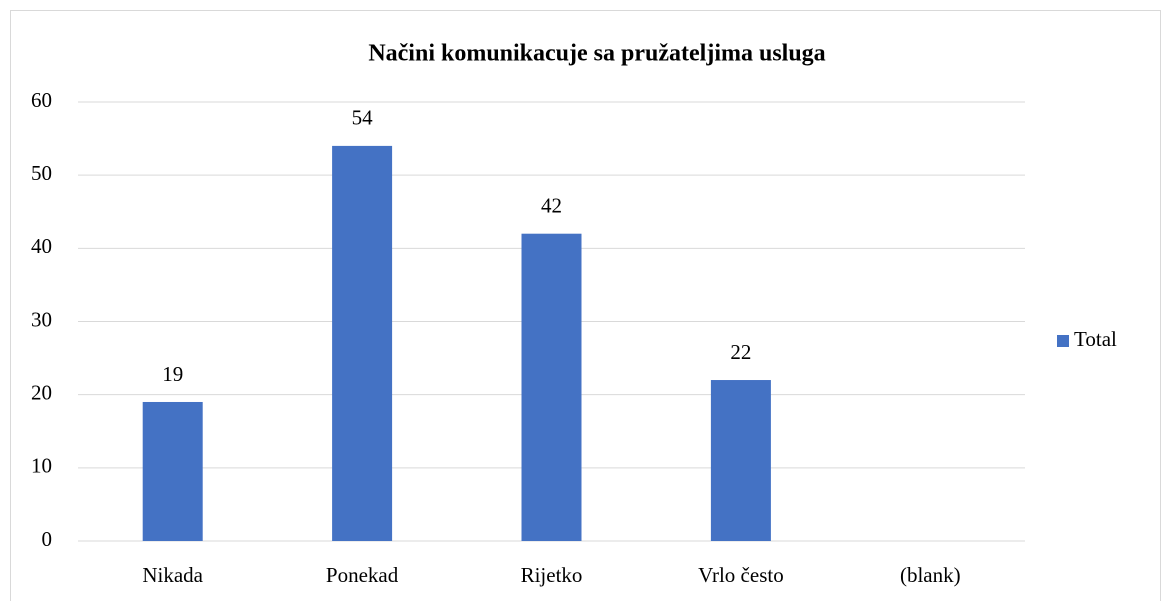  Describe the element at coordinates (41, 466) in the screenshot. I see `y-tick-label: 10` at that location.